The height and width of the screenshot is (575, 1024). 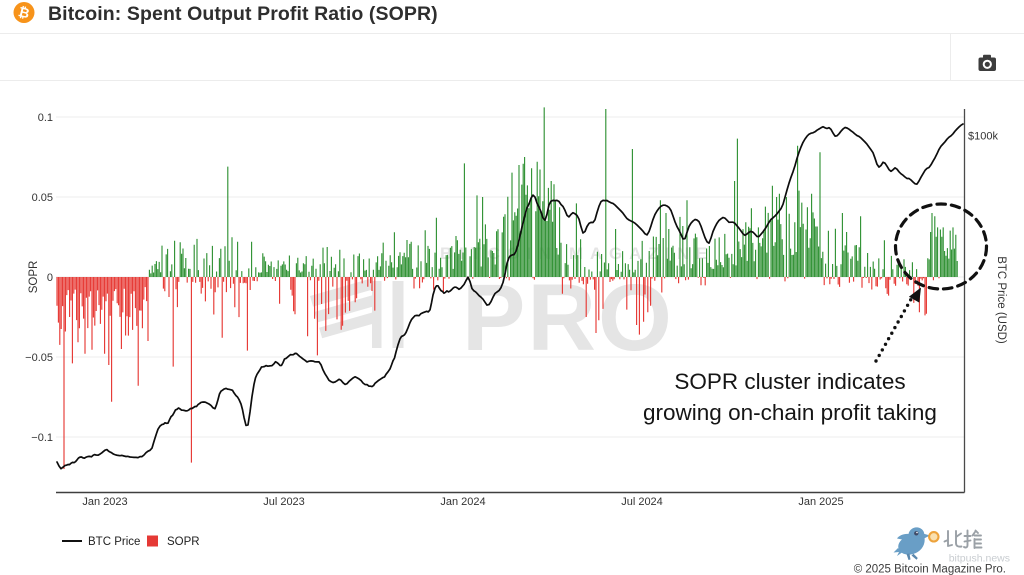 I want to click on svg-text: Jul 2023, so click(x=284, y=502).